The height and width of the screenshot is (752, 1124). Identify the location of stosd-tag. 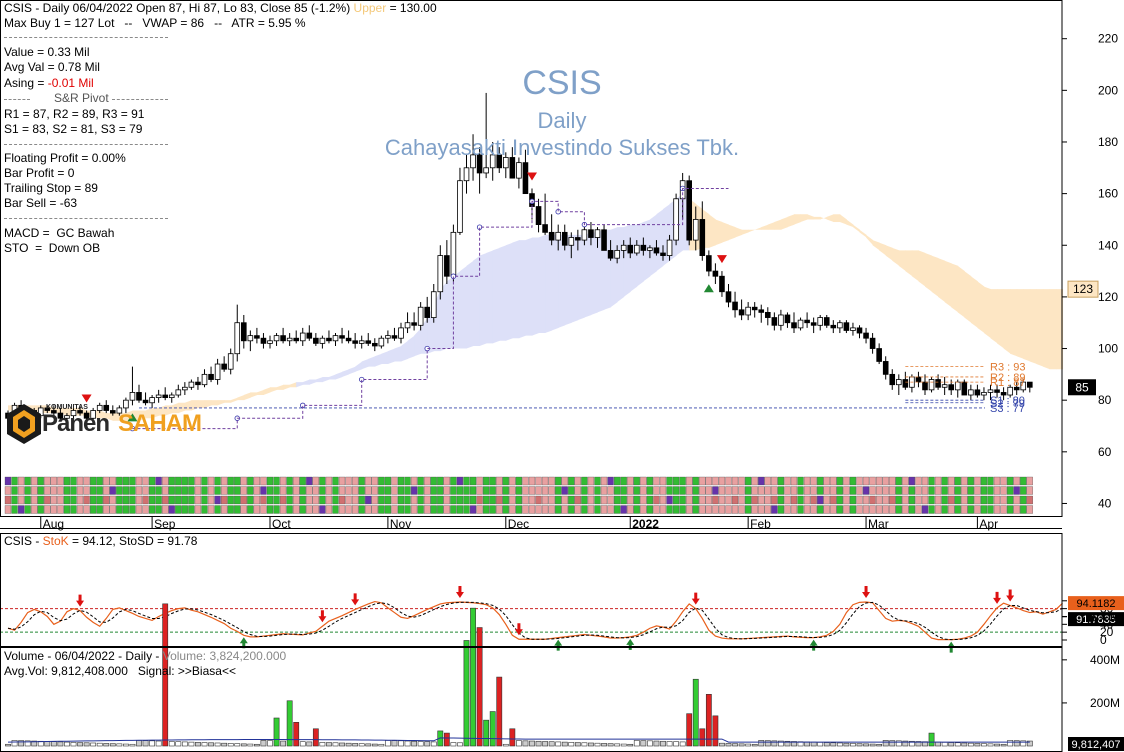
(1096, 619).